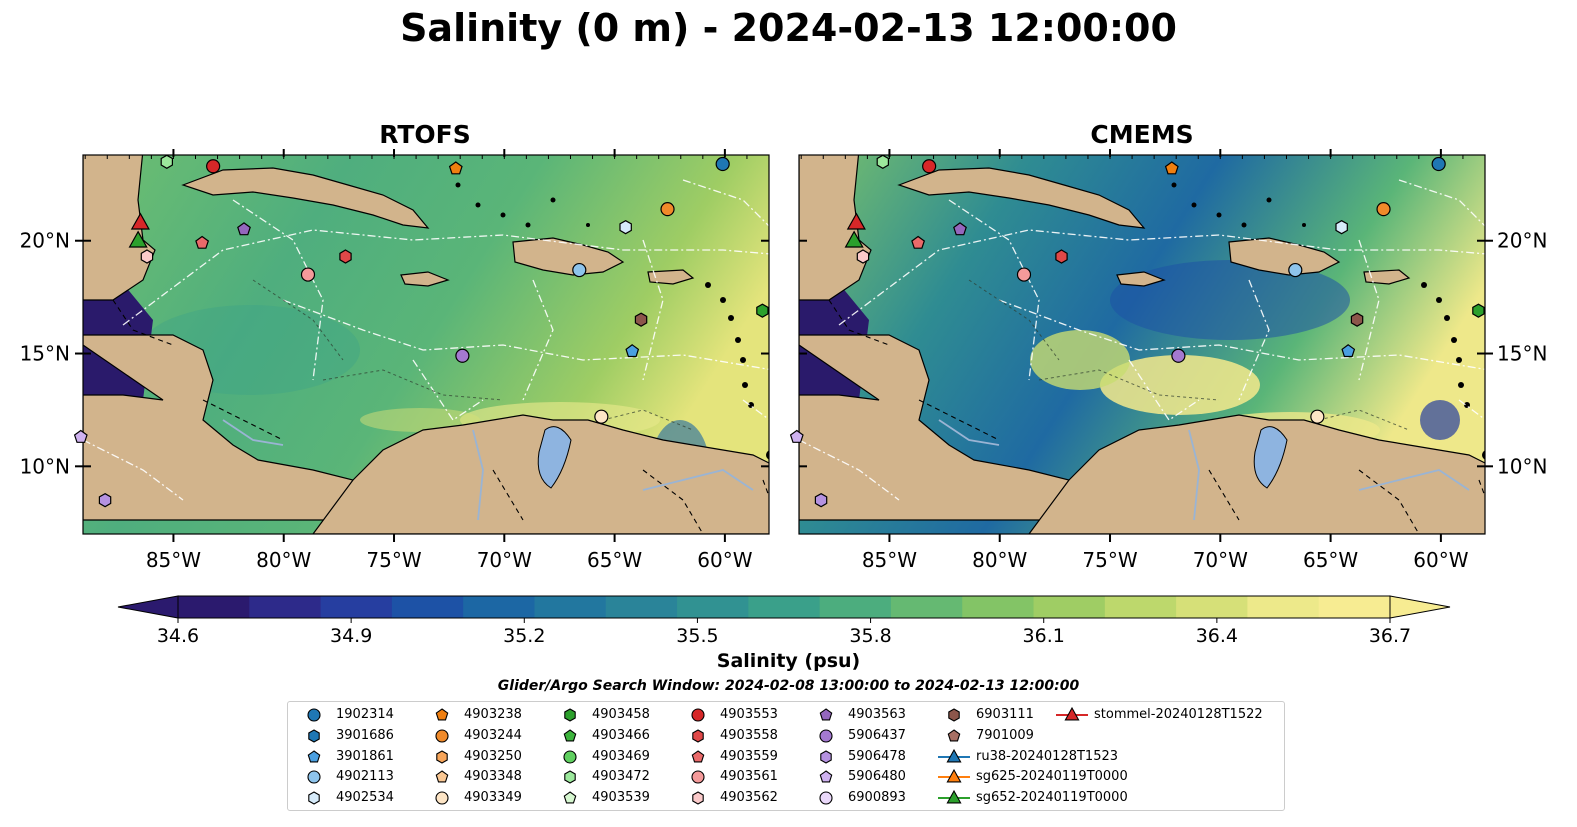 This screenshot has width=1577, height=827. What do you see at coordinates (1522, 241) in the screenshot?
I see `lat-label-right: 20°N` at bounding box center [1522, 241].